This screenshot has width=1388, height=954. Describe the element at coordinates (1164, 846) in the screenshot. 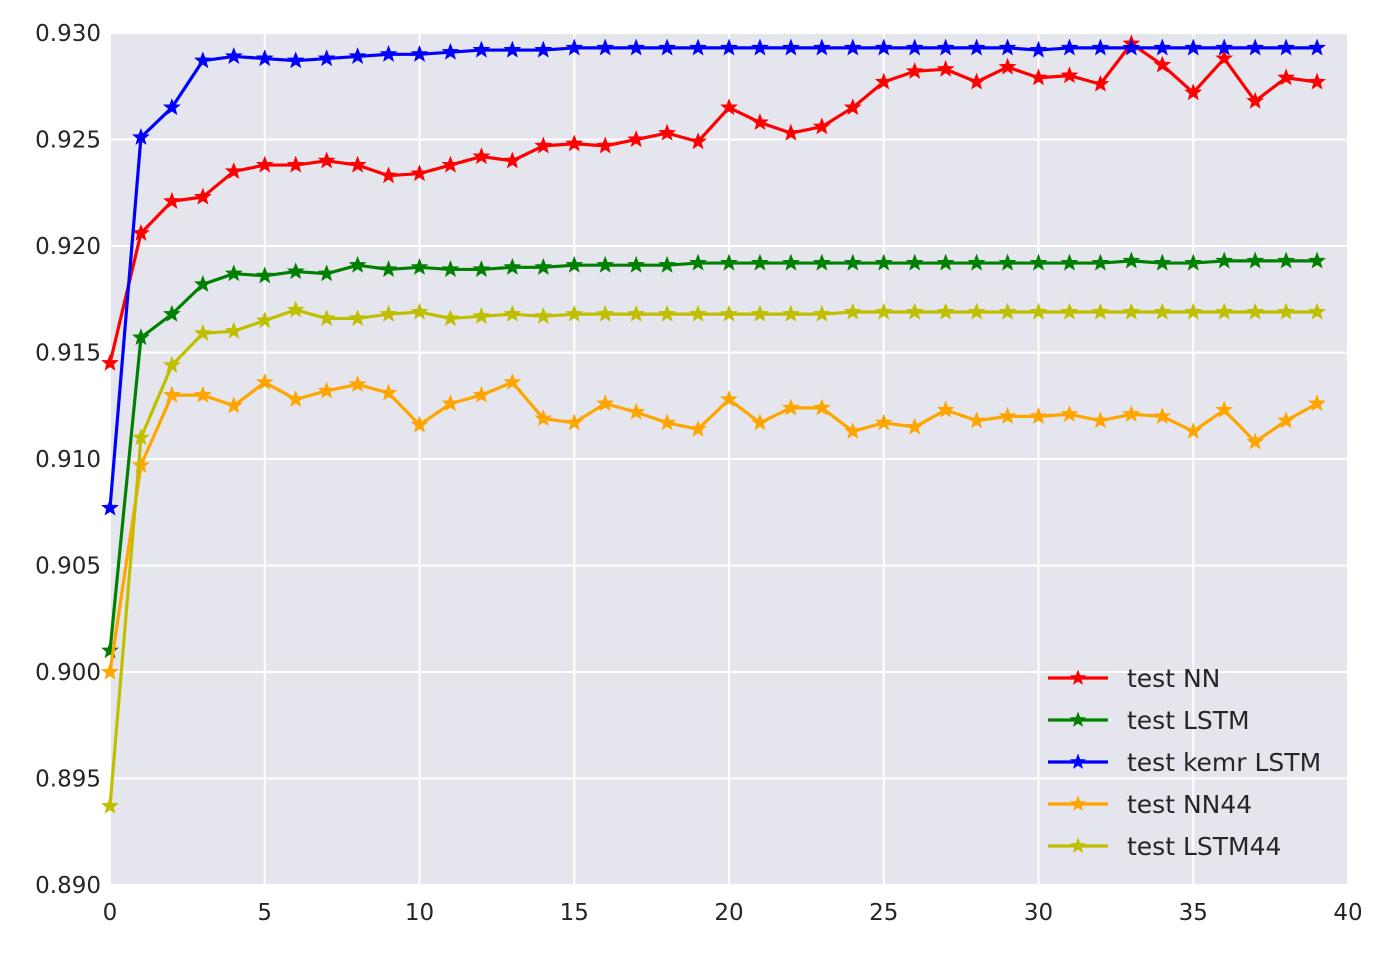

I see `legend-item: test LSTM44` at that location.